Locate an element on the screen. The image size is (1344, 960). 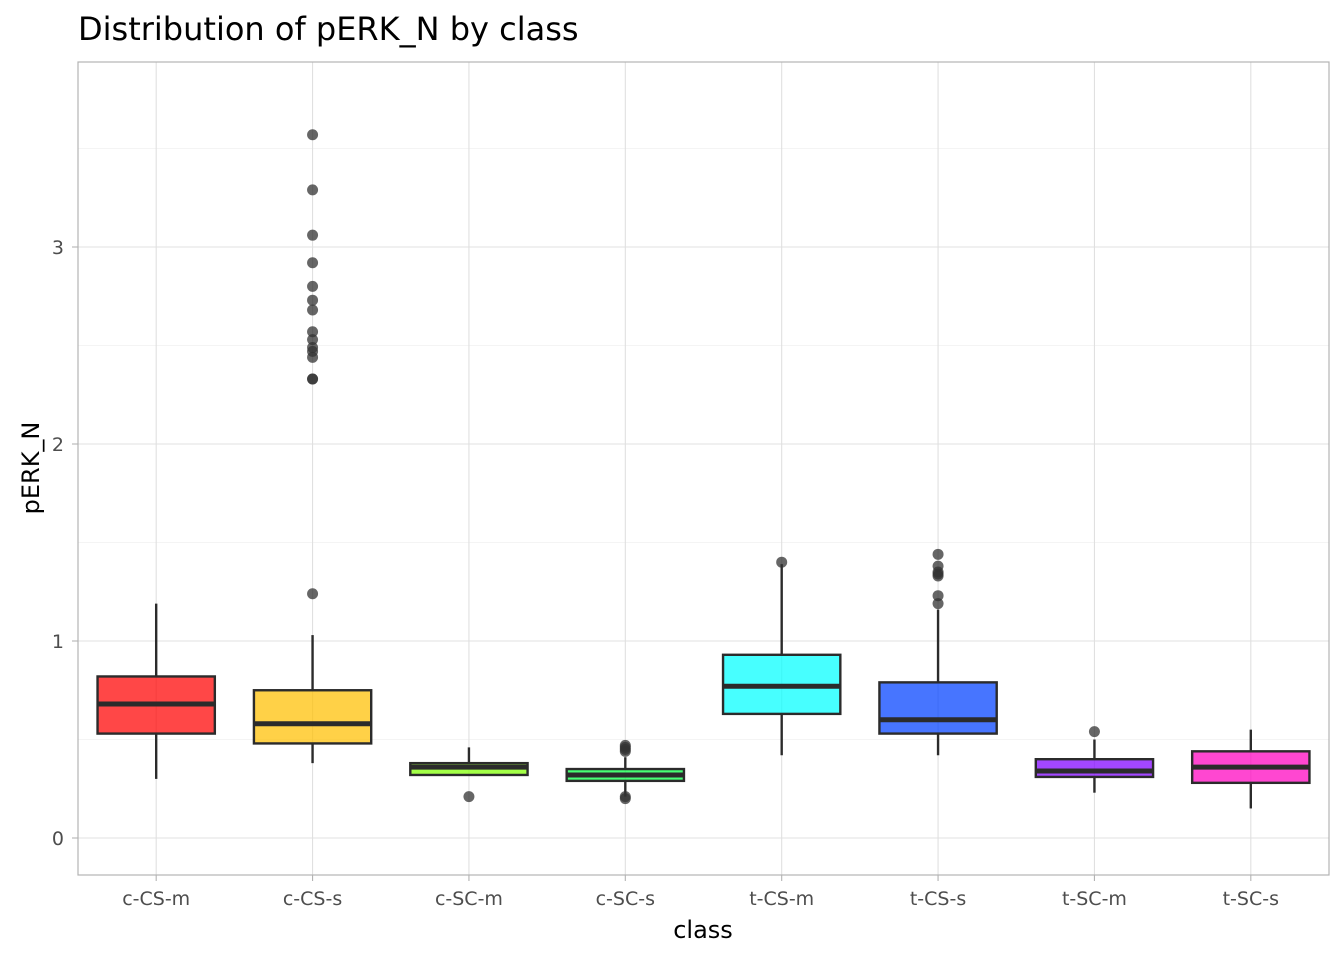
box-t-CS-s is located at coordinates (938, 652).